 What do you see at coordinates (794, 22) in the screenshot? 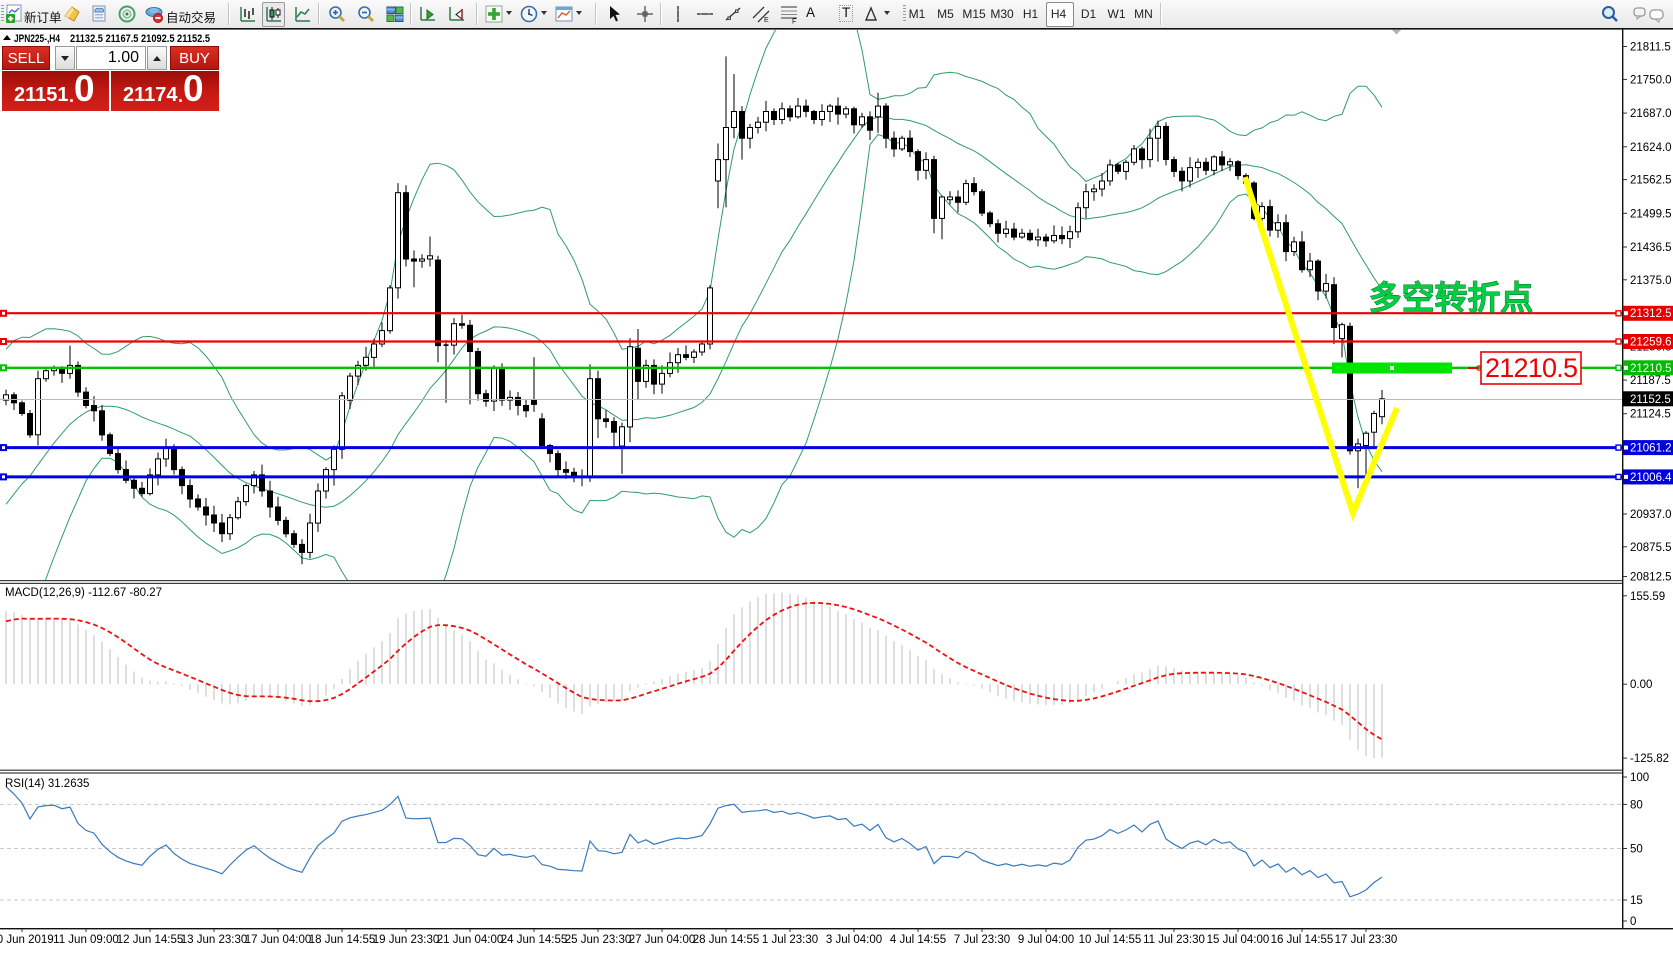
I see `svg-text: F` at bounding box center [794, 22].